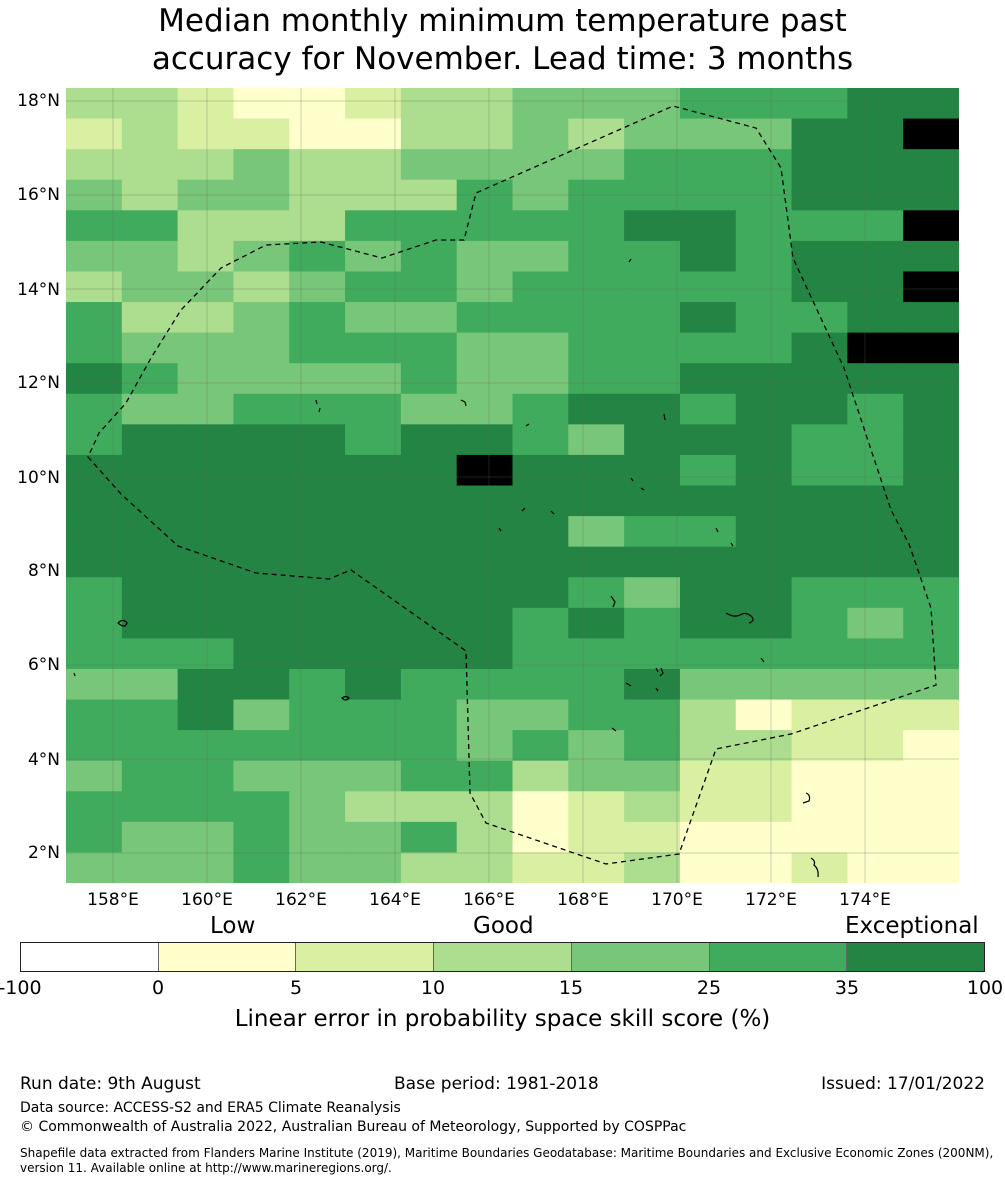  I want to click on issued-date: Issued: 17/01/2022, so click(903, 1084).